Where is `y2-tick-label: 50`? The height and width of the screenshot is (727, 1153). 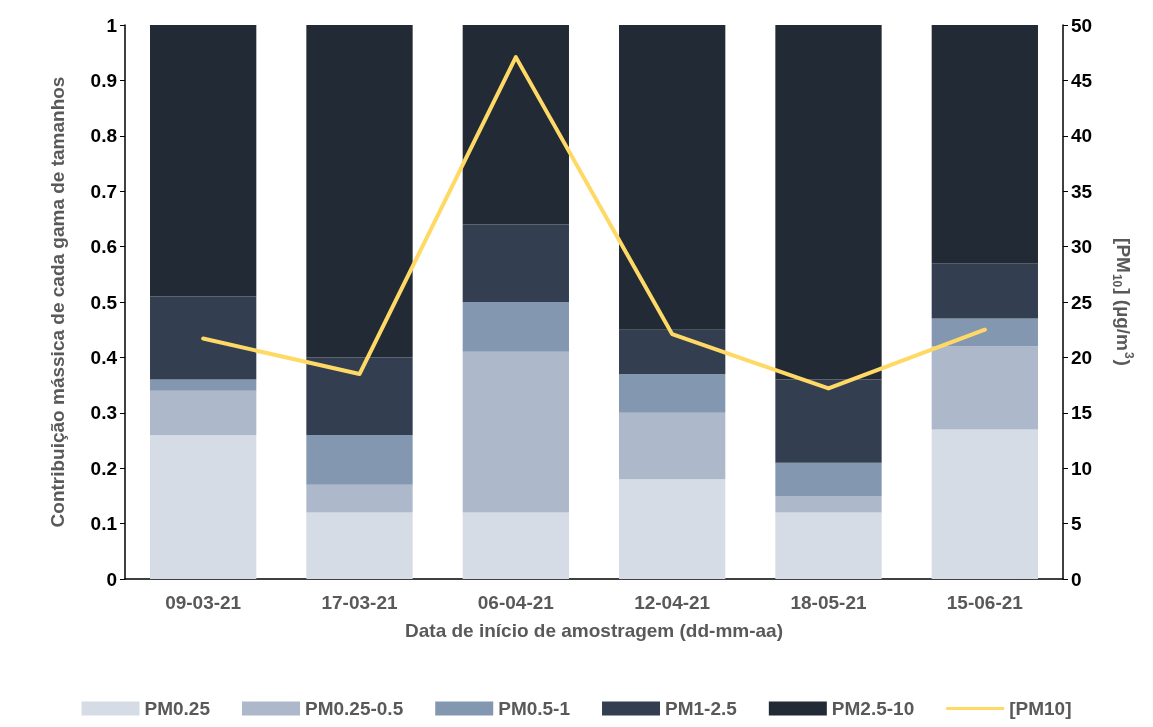 y2-tick-label: 50 is located at coordinates (1082, 25).